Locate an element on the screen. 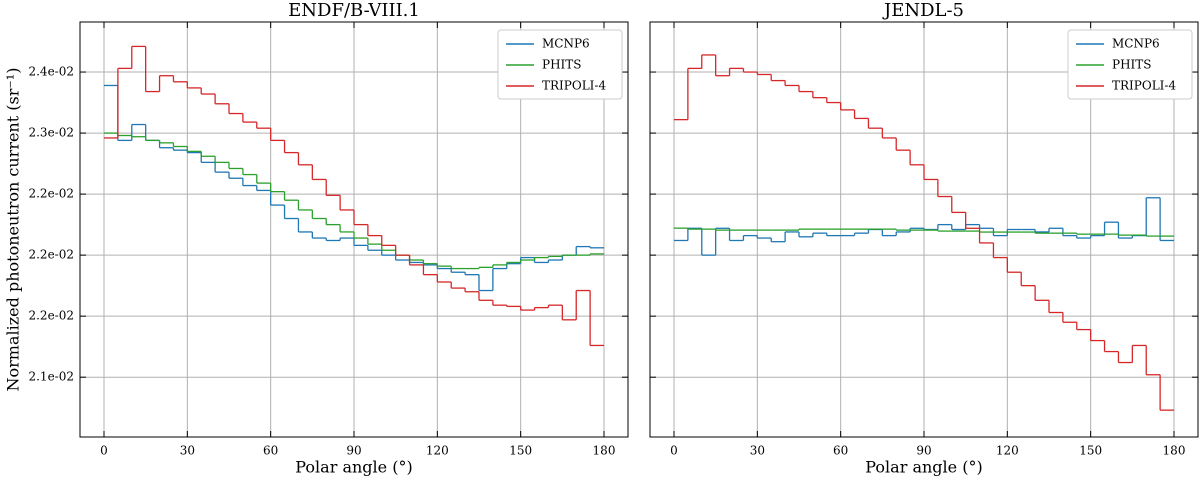 The height and width of the screenshot is (482, 1200). y-axis-label: Normalized photoneutron current (sr⁻¹) is located at coordinates (13, 230).